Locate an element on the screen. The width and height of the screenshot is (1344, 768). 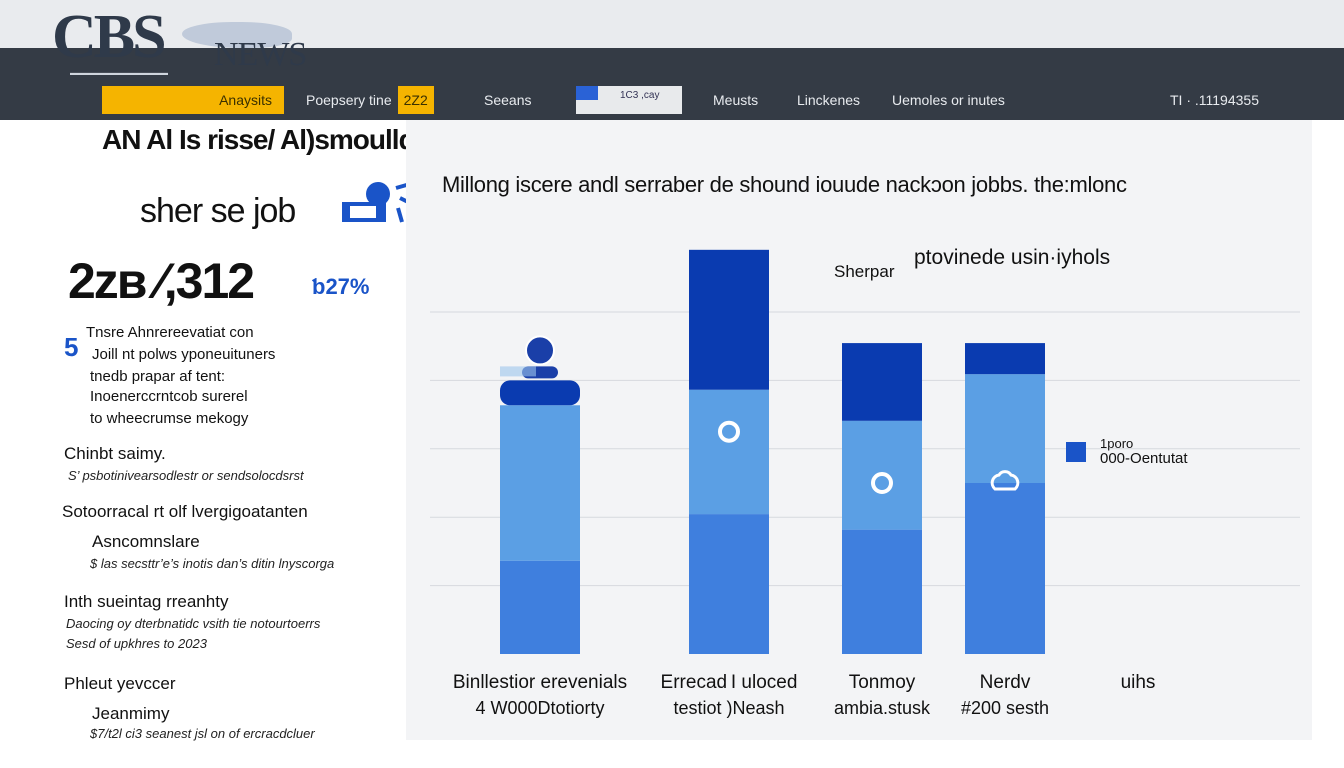
nav-item-linckenes: Linckenes is located at coordinates (828, 100).